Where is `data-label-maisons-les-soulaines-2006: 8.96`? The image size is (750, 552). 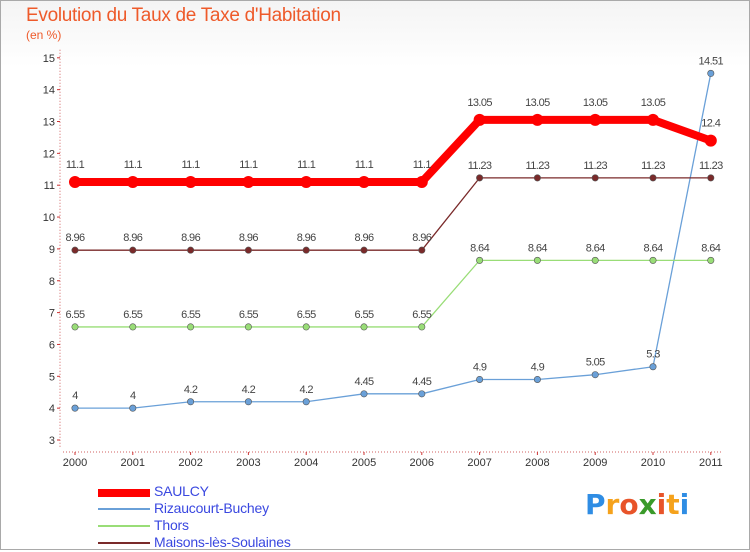
data-label-maisons-les-soulaines-2006: 8.96 is located at coordinates (421, 238).